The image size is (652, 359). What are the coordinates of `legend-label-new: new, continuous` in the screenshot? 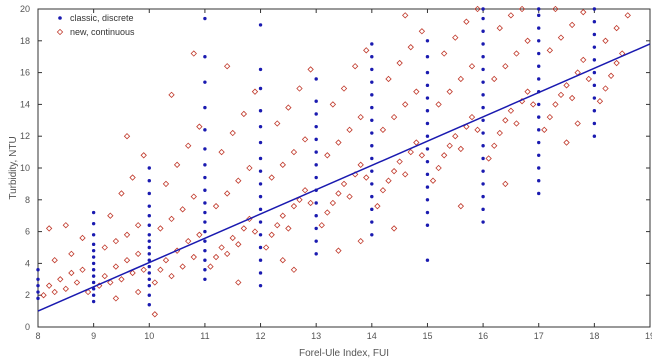 It's located at (102, 32).